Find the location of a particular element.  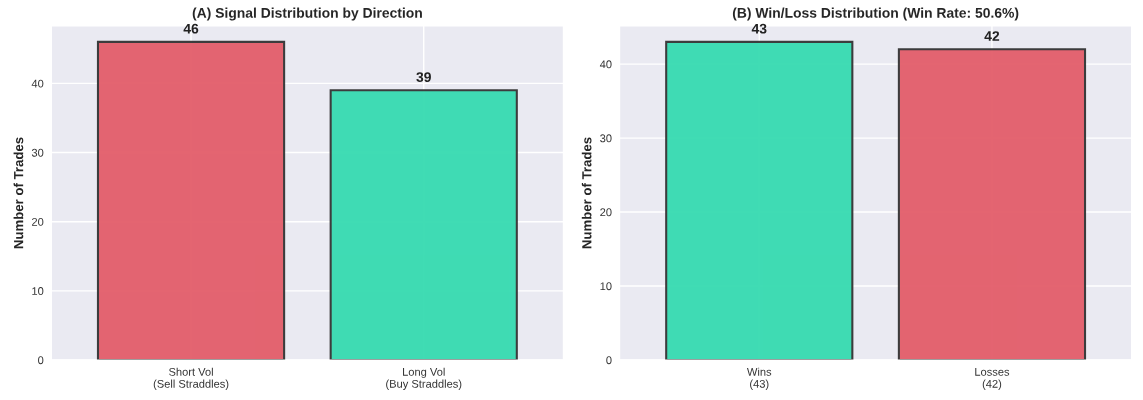

x-tick-label: Short Vol (Sell Straddles) is located at coordinates (191, 378).